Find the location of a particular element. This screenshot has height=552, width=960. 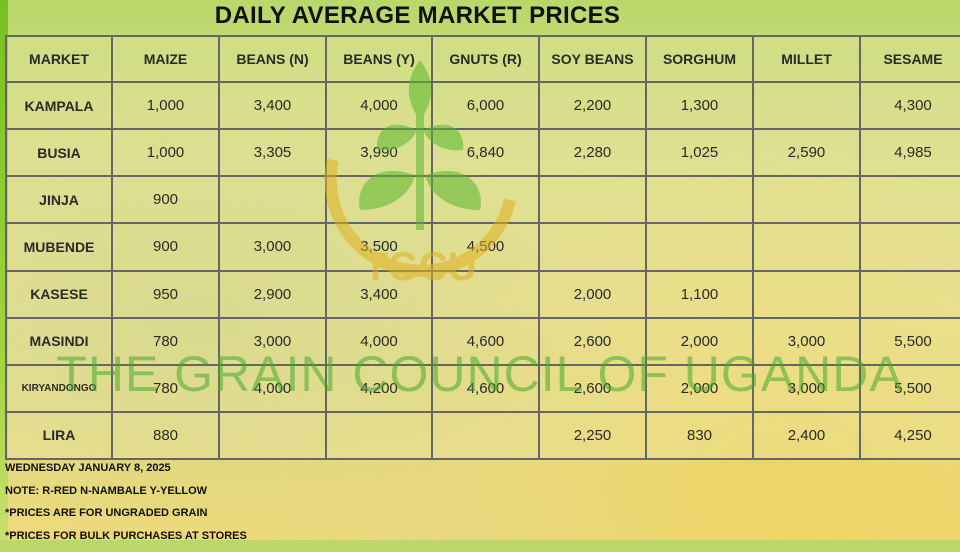

date-label: WEDNESDAY JANUARY 8, 2025 is located at coordinates (126, 473).